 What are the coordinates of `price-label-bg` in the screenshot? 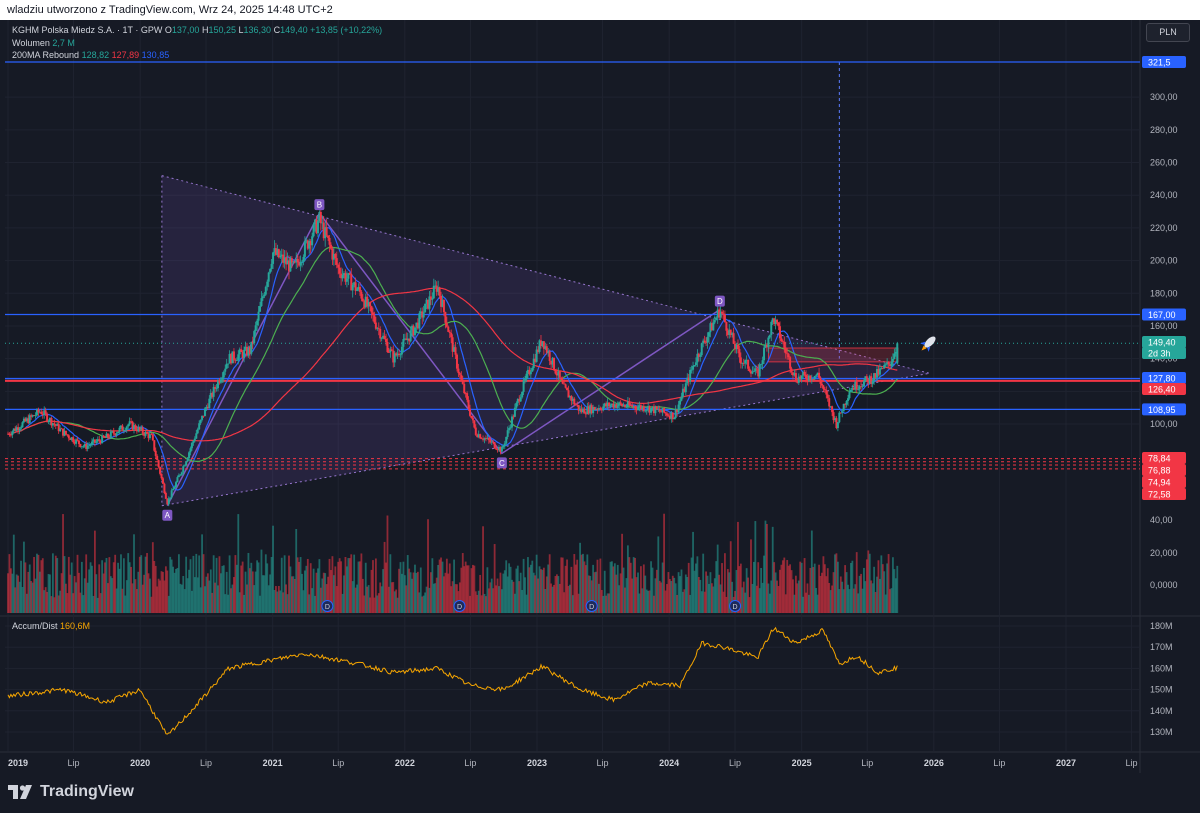 It's located at (1164, 470).